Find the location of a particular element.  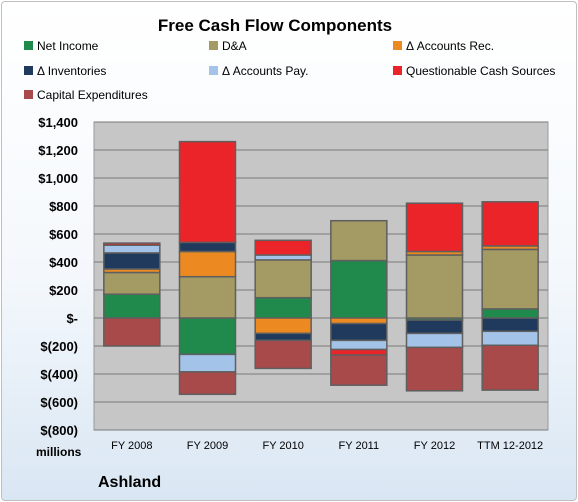

x-tick-label: TTM 12-2012 is located at coordinates (510, 446).